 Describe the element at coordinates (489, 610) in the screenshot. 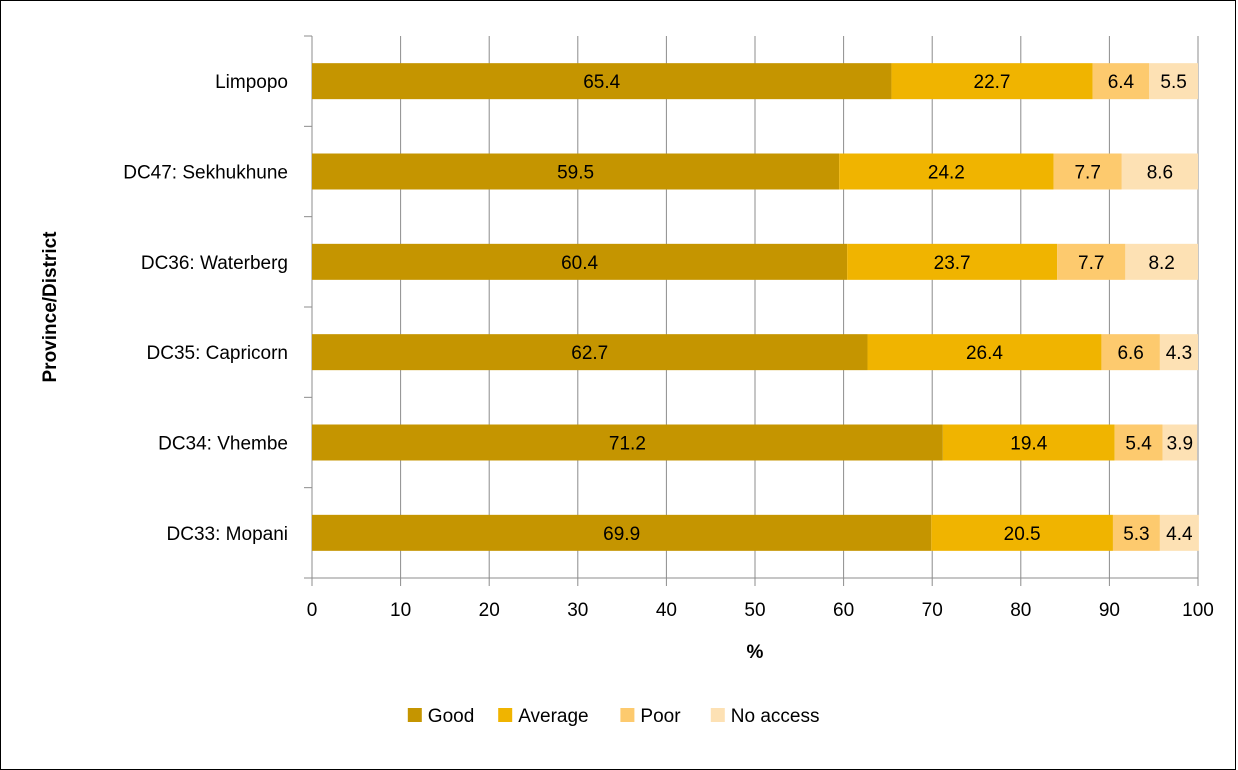

I see `x-tick-label: 20` at that location.